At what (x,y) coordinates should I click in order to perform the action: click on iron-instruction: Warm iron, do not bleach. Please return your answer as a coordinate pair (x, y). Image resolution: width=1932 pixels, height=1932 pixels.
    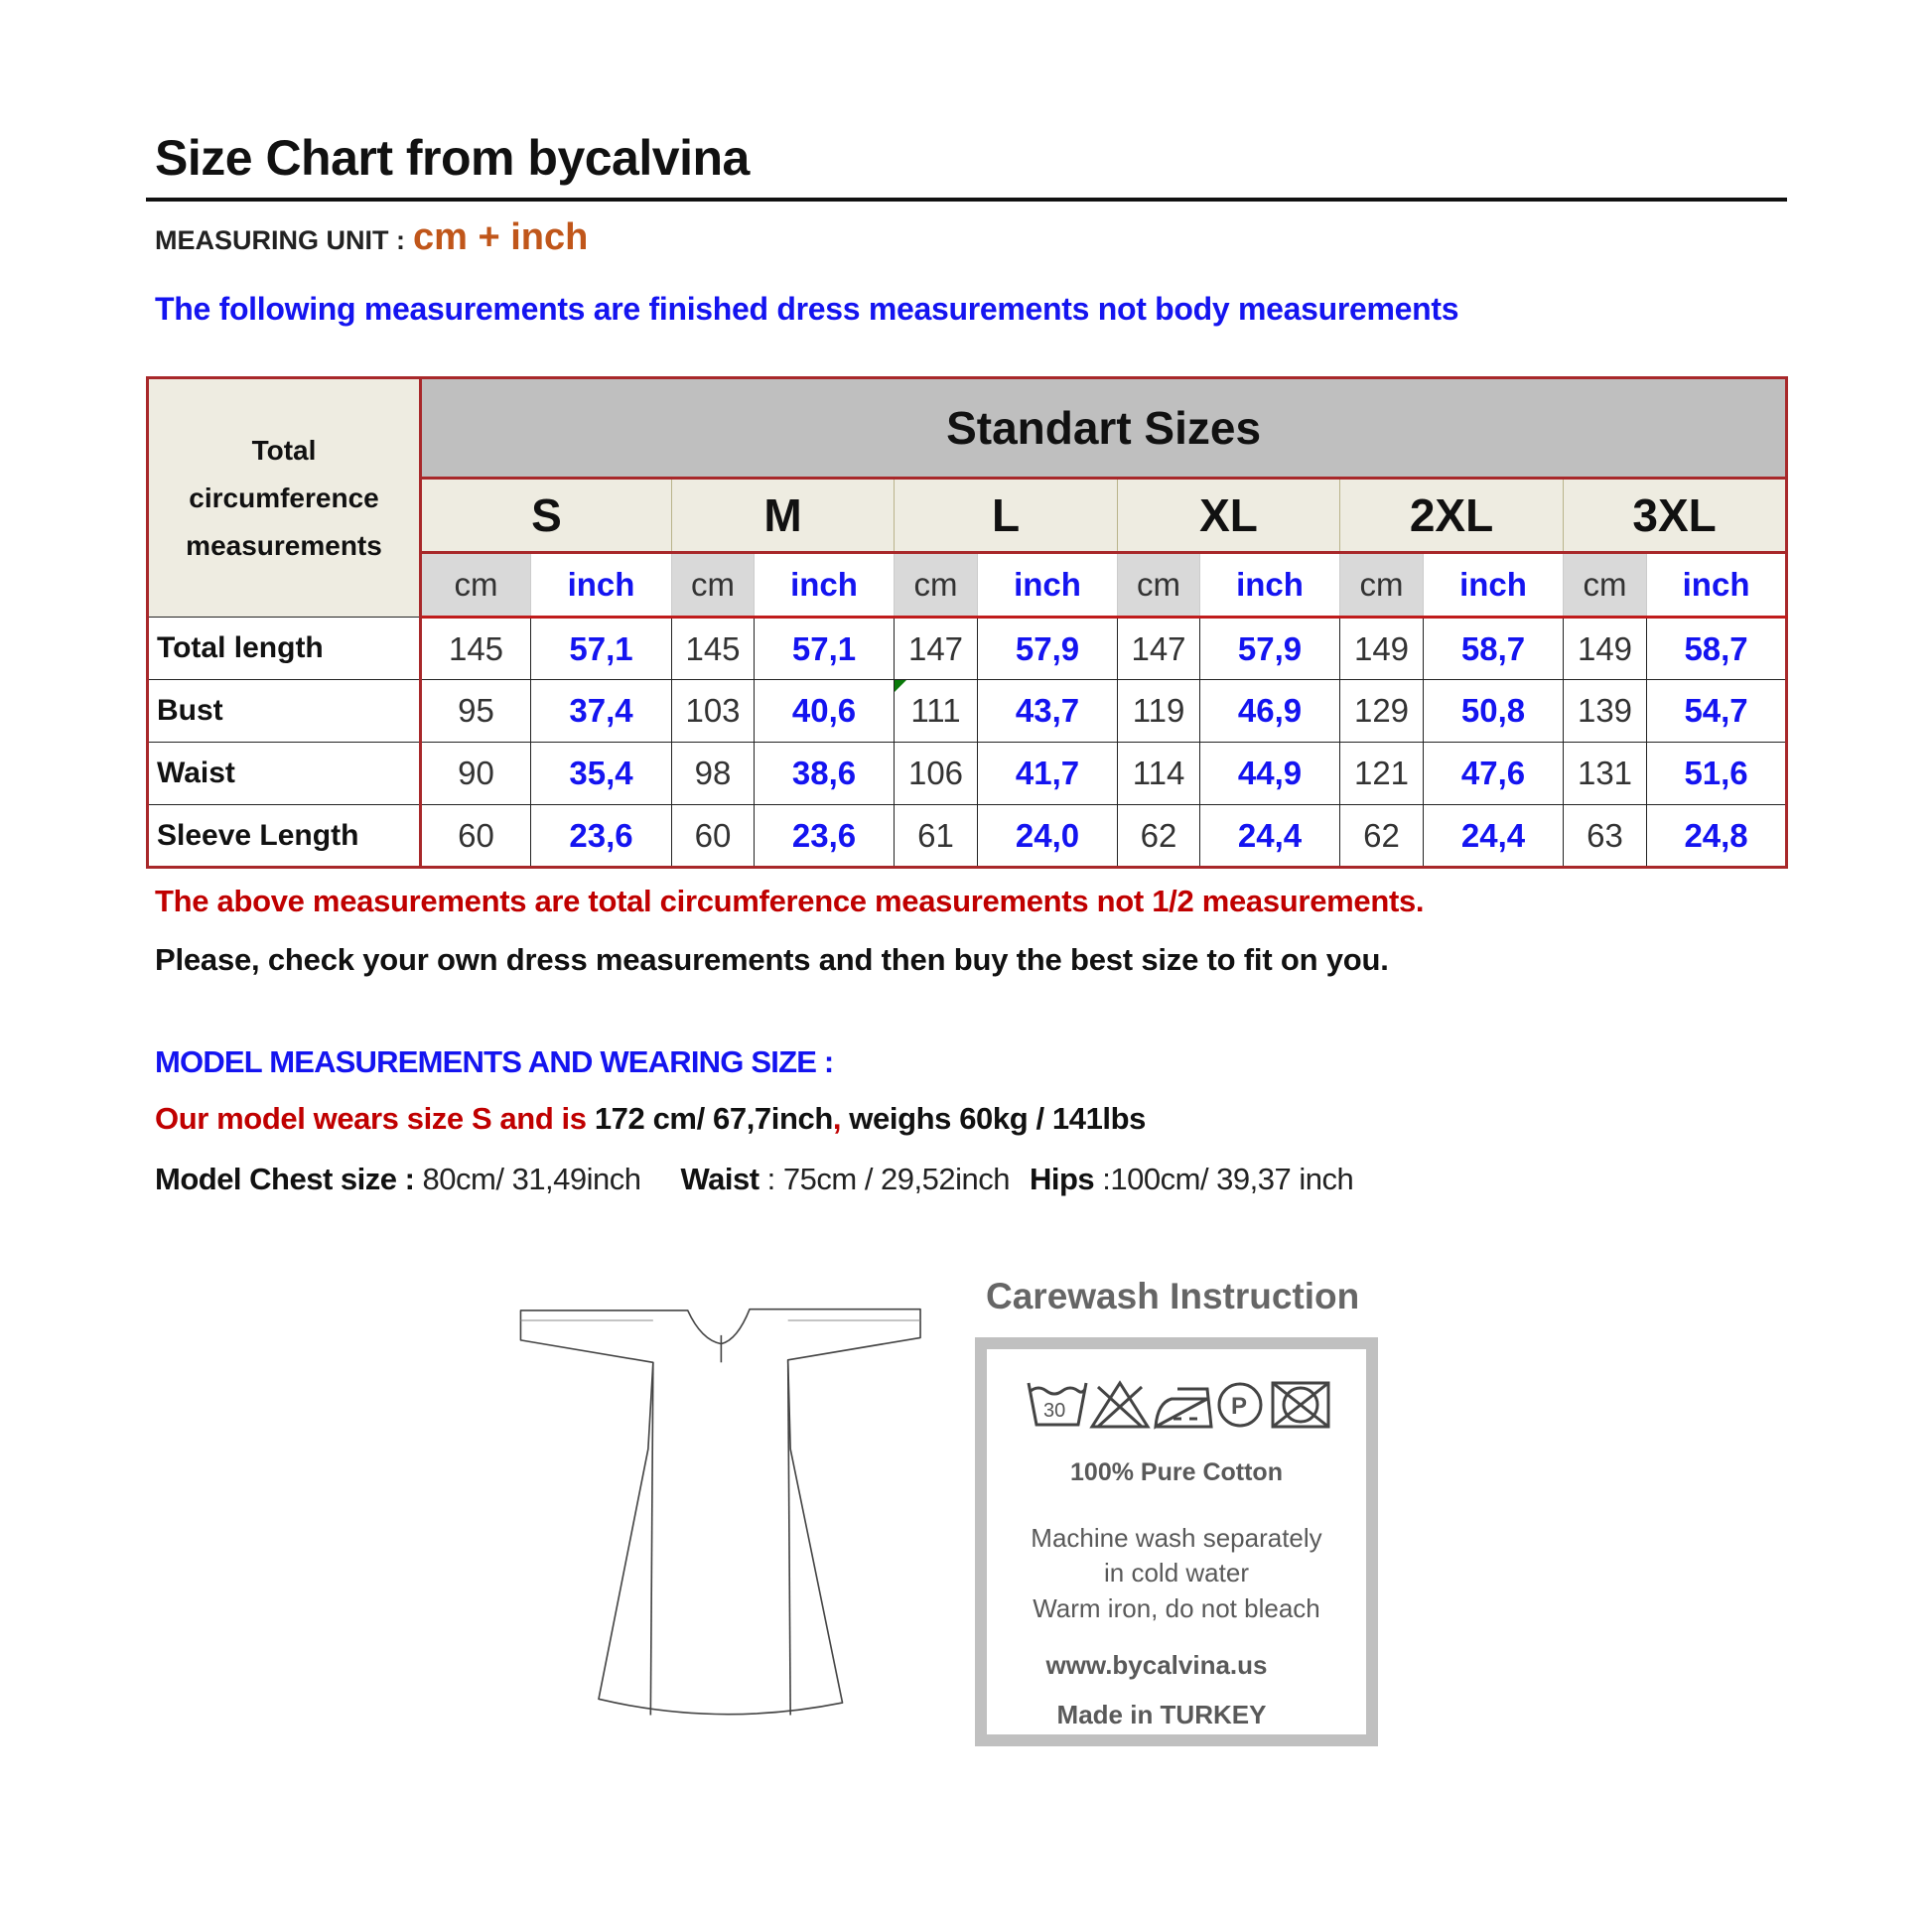
    Looking at the image, I should click on (1176, 1608).